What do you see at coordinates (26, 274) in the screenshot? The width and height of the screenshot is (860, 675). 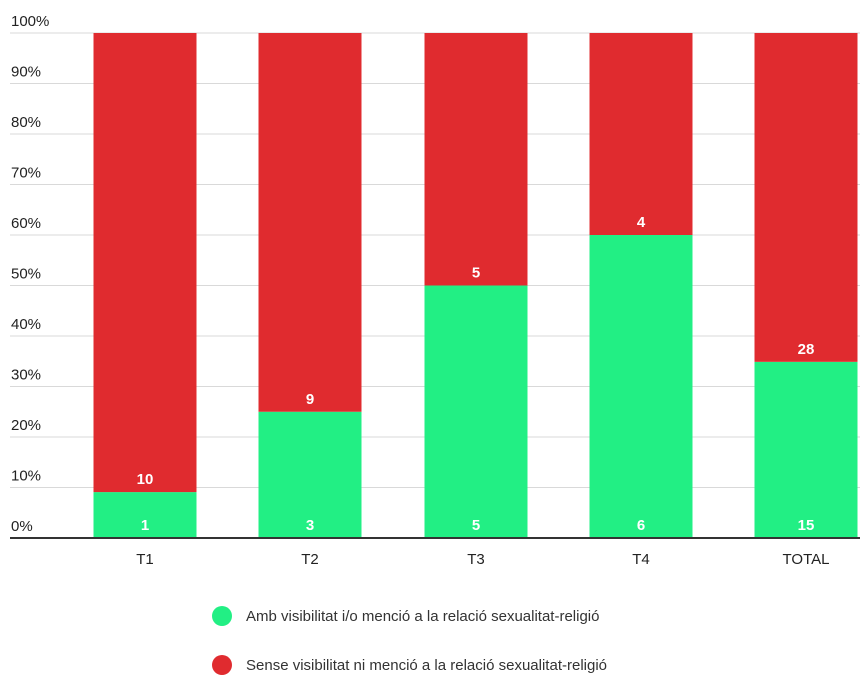 I see `y-tick-label: 50%` at bounding box center [26, 274].